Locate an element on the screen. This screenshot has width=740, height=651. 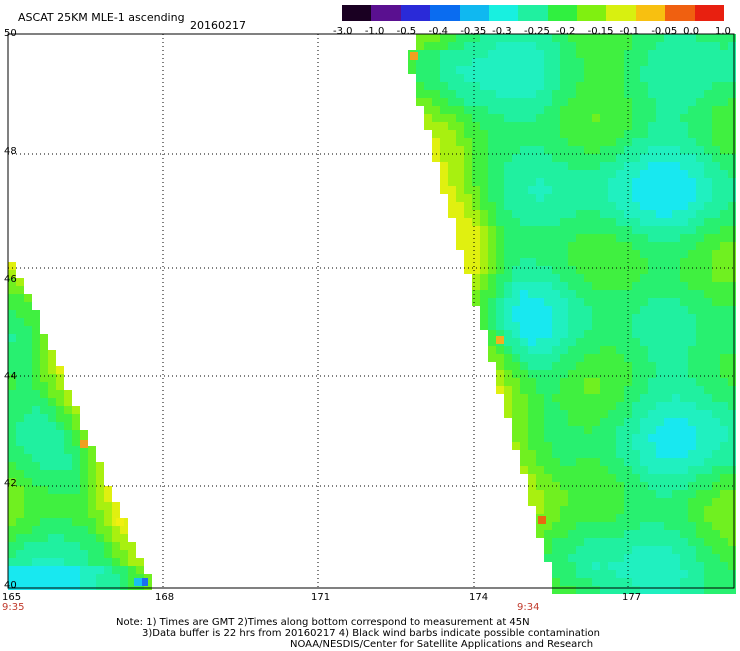
lat-label-50: 50 is located at coordinates (10, 33).